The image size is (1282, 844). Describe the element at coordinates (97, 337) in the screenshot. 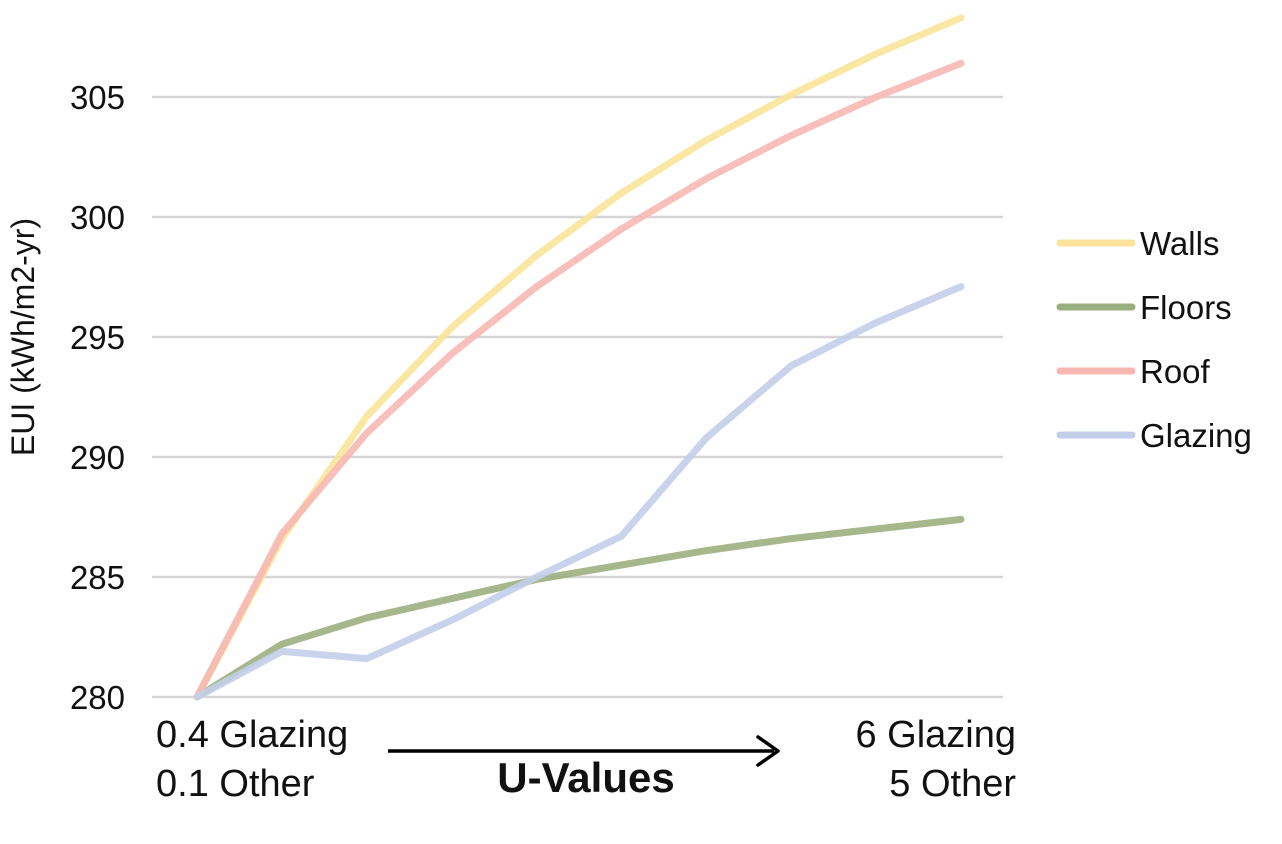

I see `y-tick-label: 295` at that location.